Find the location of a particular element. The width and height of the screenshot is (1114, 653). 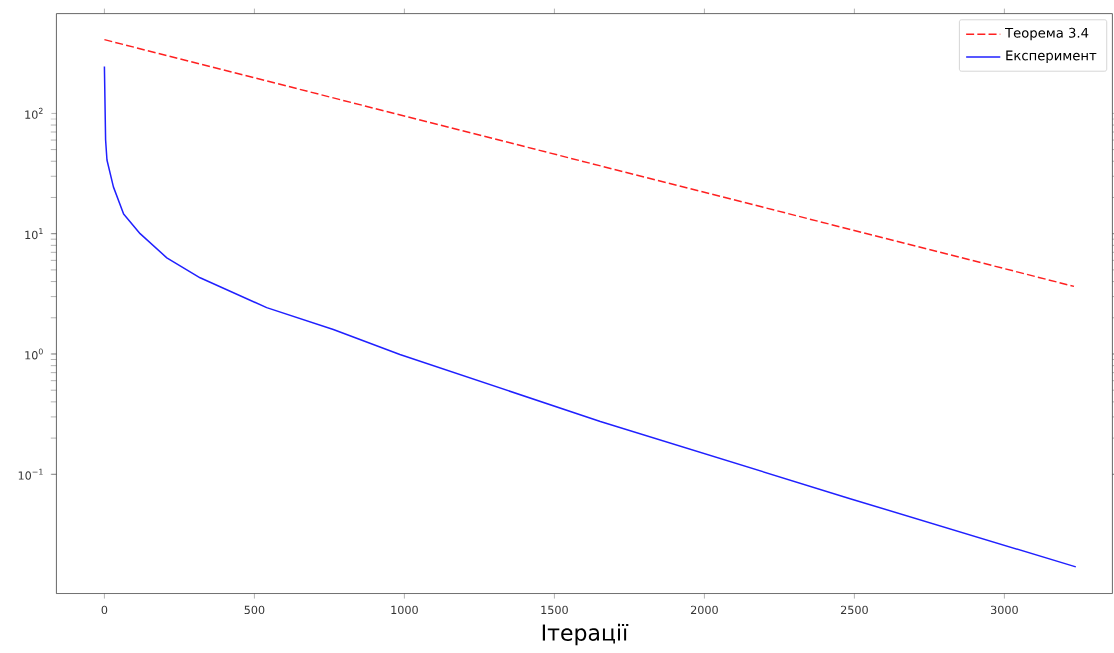

legend-label: Експеримент is located at coordinates (1051, 56).